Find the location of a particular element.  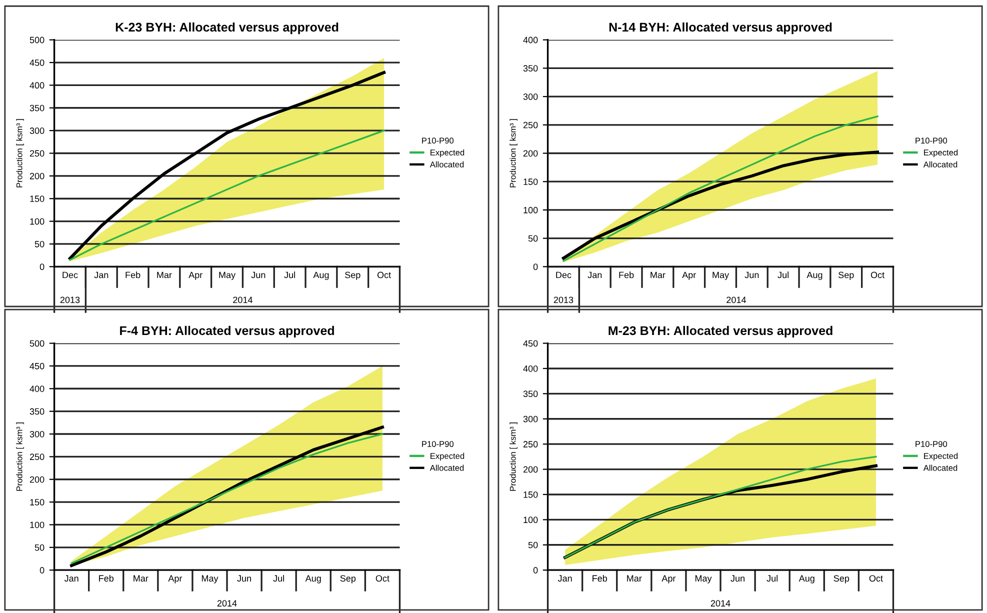

chart-title: N-14 BYH: Allocated versus approved is located at coordinates (720, 28).